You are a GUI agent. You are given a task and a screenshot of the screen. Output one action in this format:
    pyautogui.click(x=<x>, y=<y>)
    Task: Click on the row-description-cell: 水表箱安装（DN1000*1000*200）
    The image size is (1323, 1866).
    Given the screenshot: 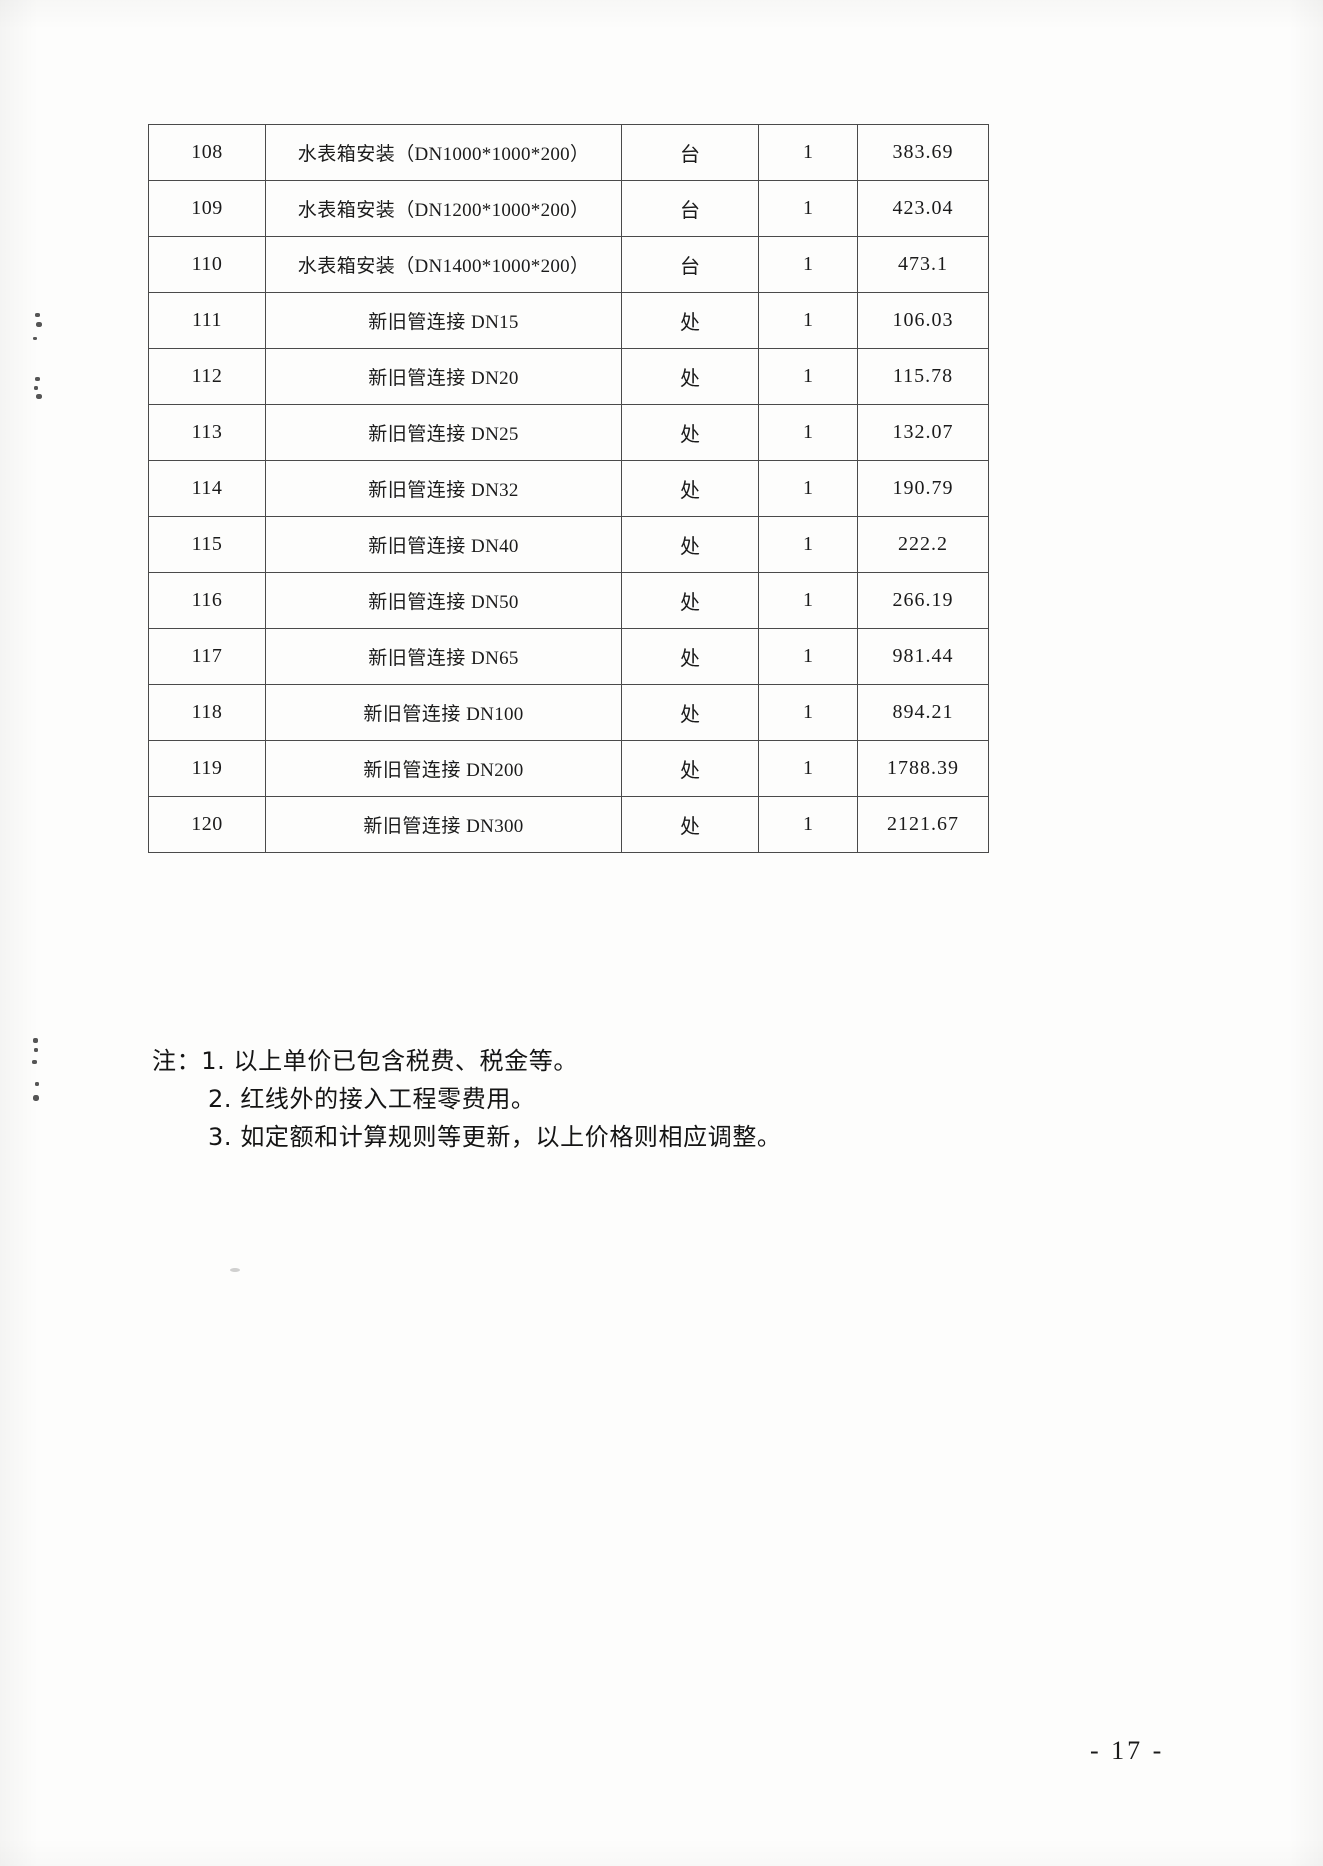 What is the action you would take?
    pyautogui.click(x=443, y=152)
    